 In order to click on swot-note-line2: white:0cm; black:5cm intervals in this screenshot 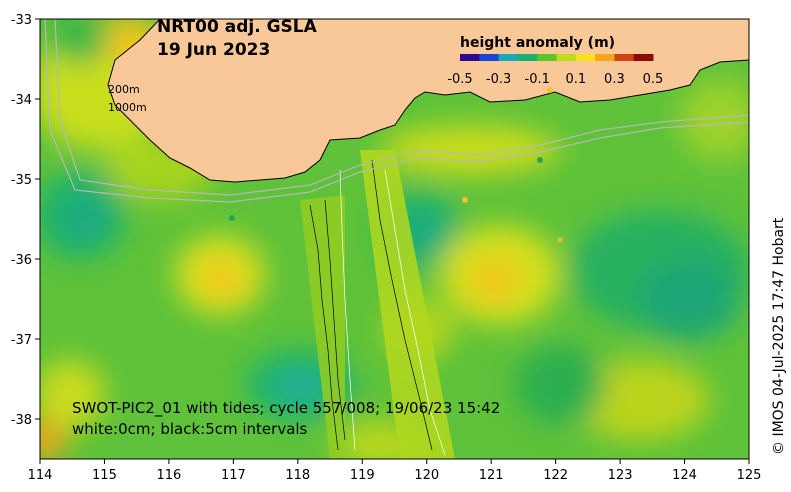, I will do `click(190, 429)`.